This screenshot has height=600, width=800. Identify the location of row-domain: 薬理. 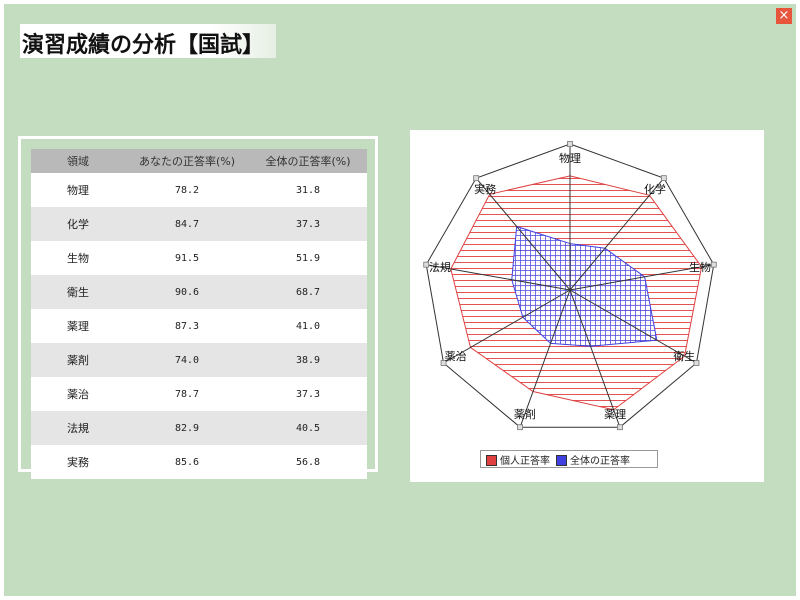
(78, 326).